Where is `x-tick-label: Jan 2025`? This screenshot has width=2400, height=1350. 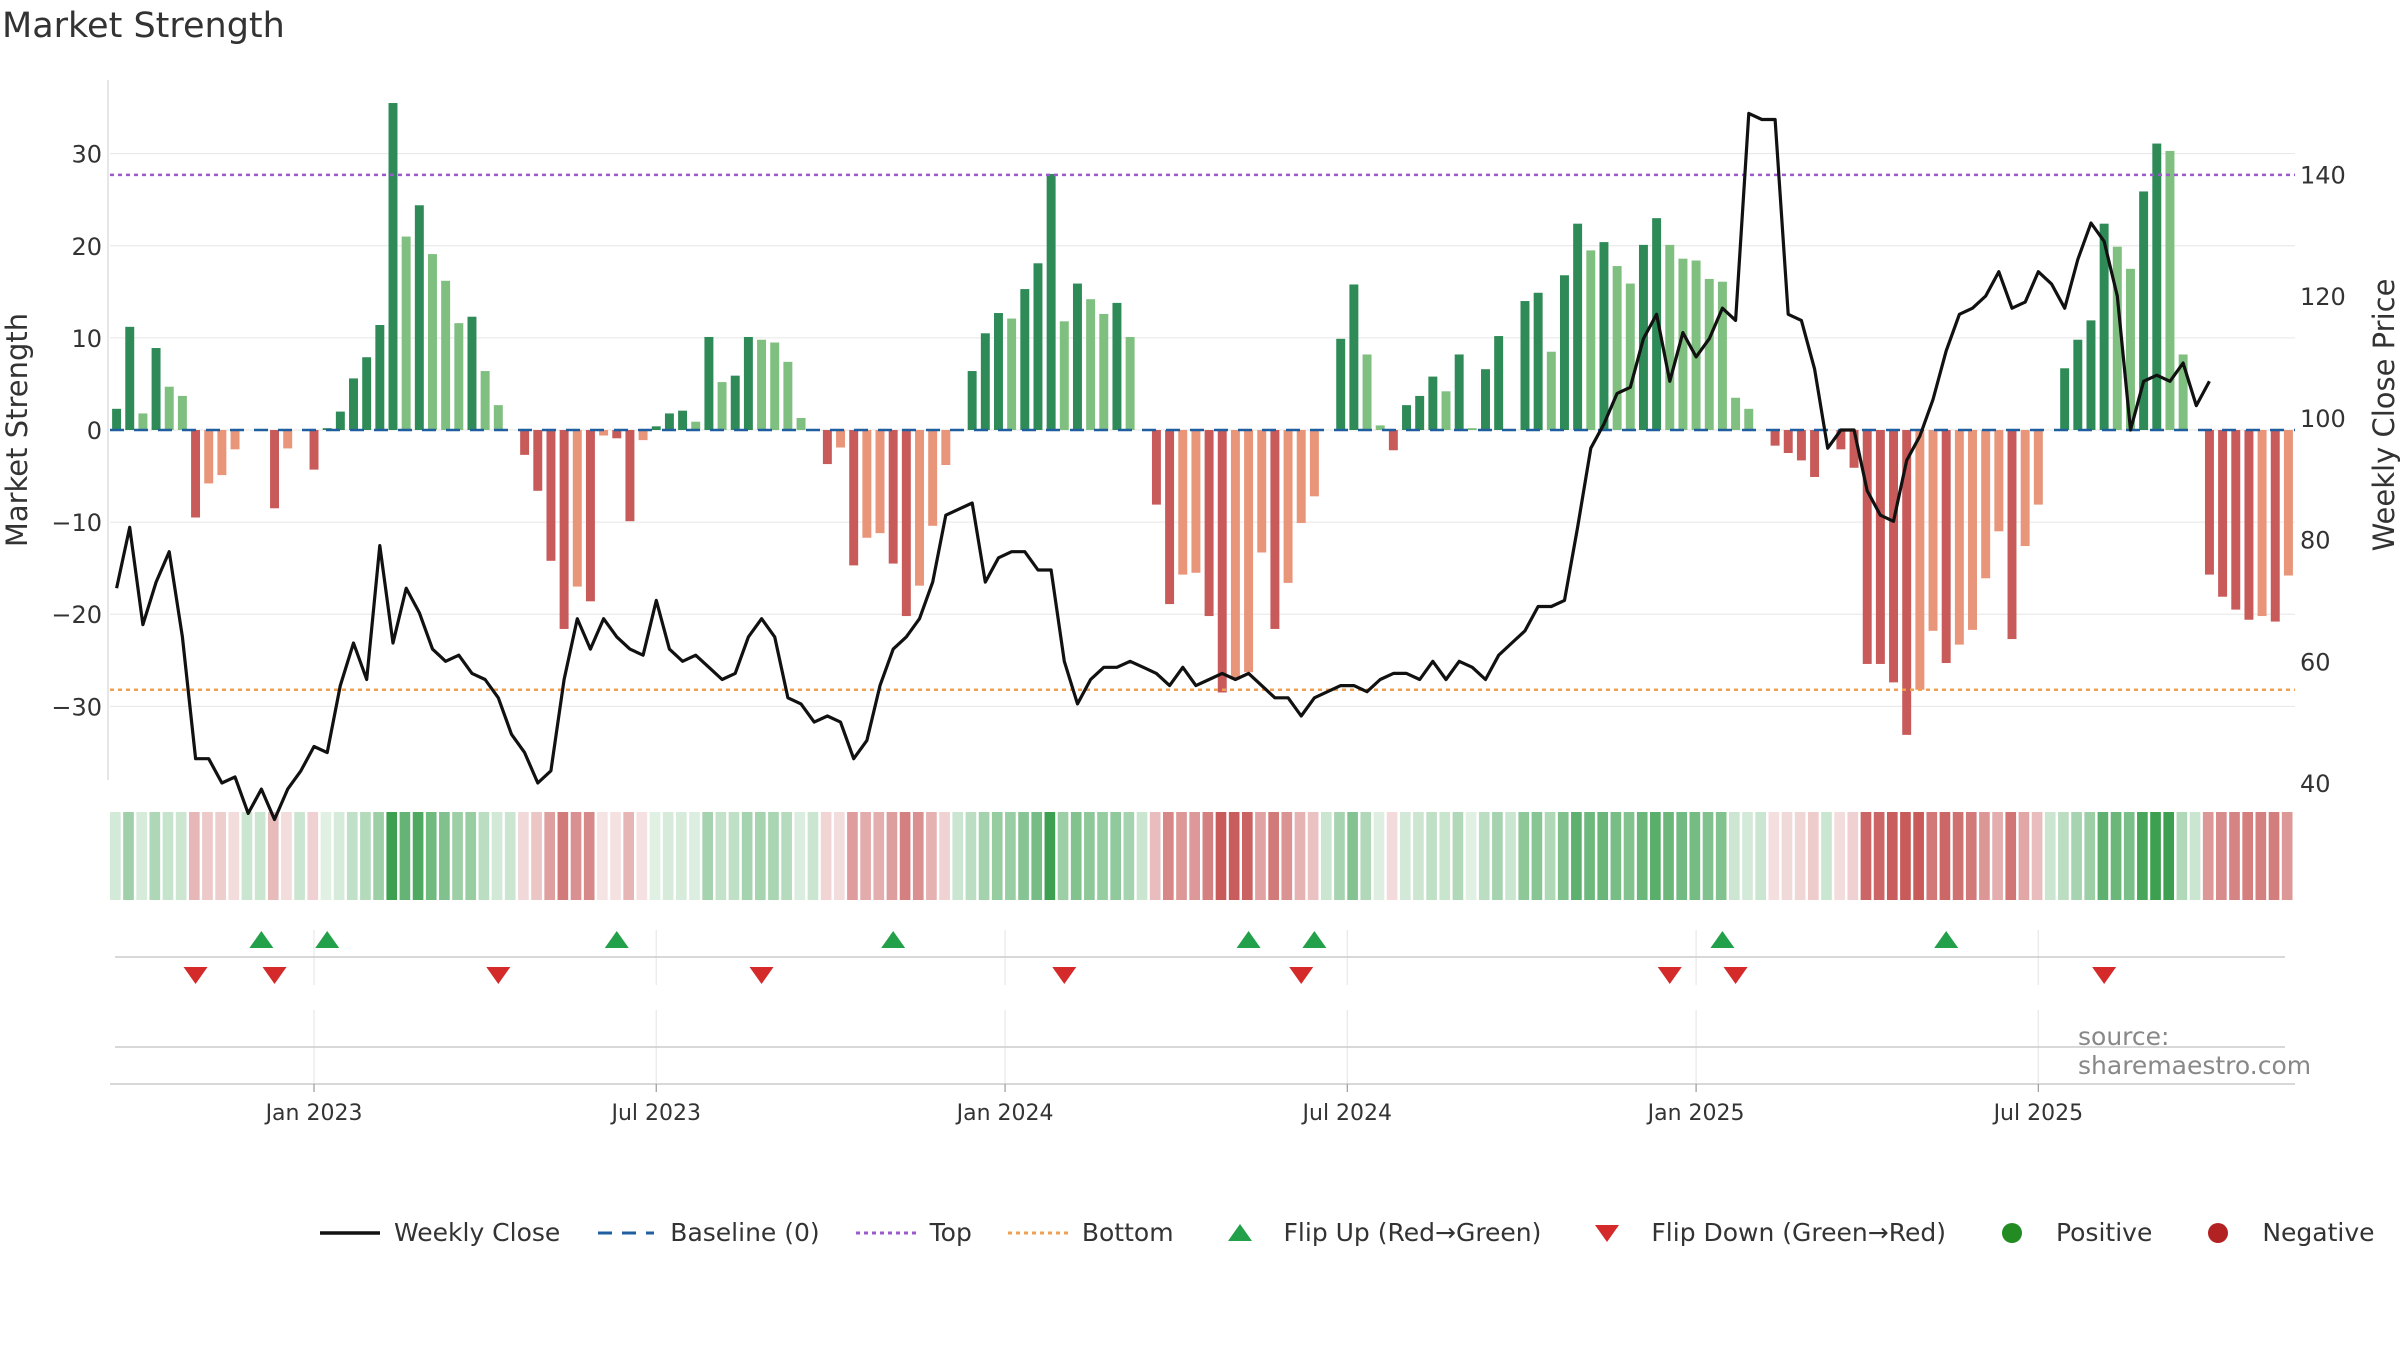 x-tick-label: Jan 2025 is located at coordinates (1695, 1113).